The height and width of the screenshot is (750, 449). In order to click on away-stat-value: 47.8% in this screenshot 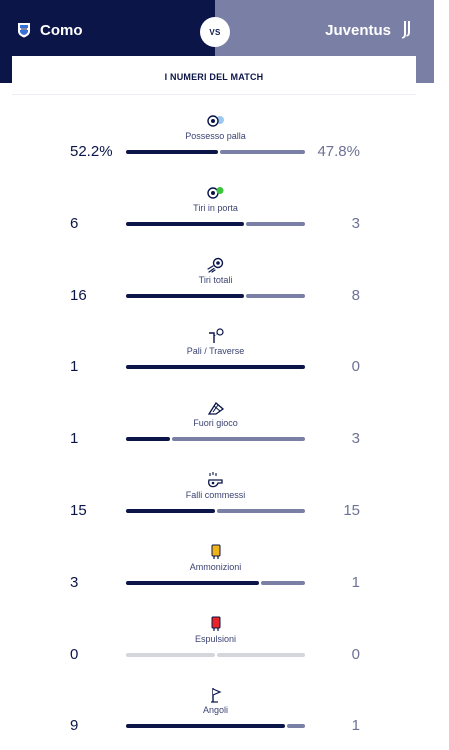, I will do `click(338, 151)`.